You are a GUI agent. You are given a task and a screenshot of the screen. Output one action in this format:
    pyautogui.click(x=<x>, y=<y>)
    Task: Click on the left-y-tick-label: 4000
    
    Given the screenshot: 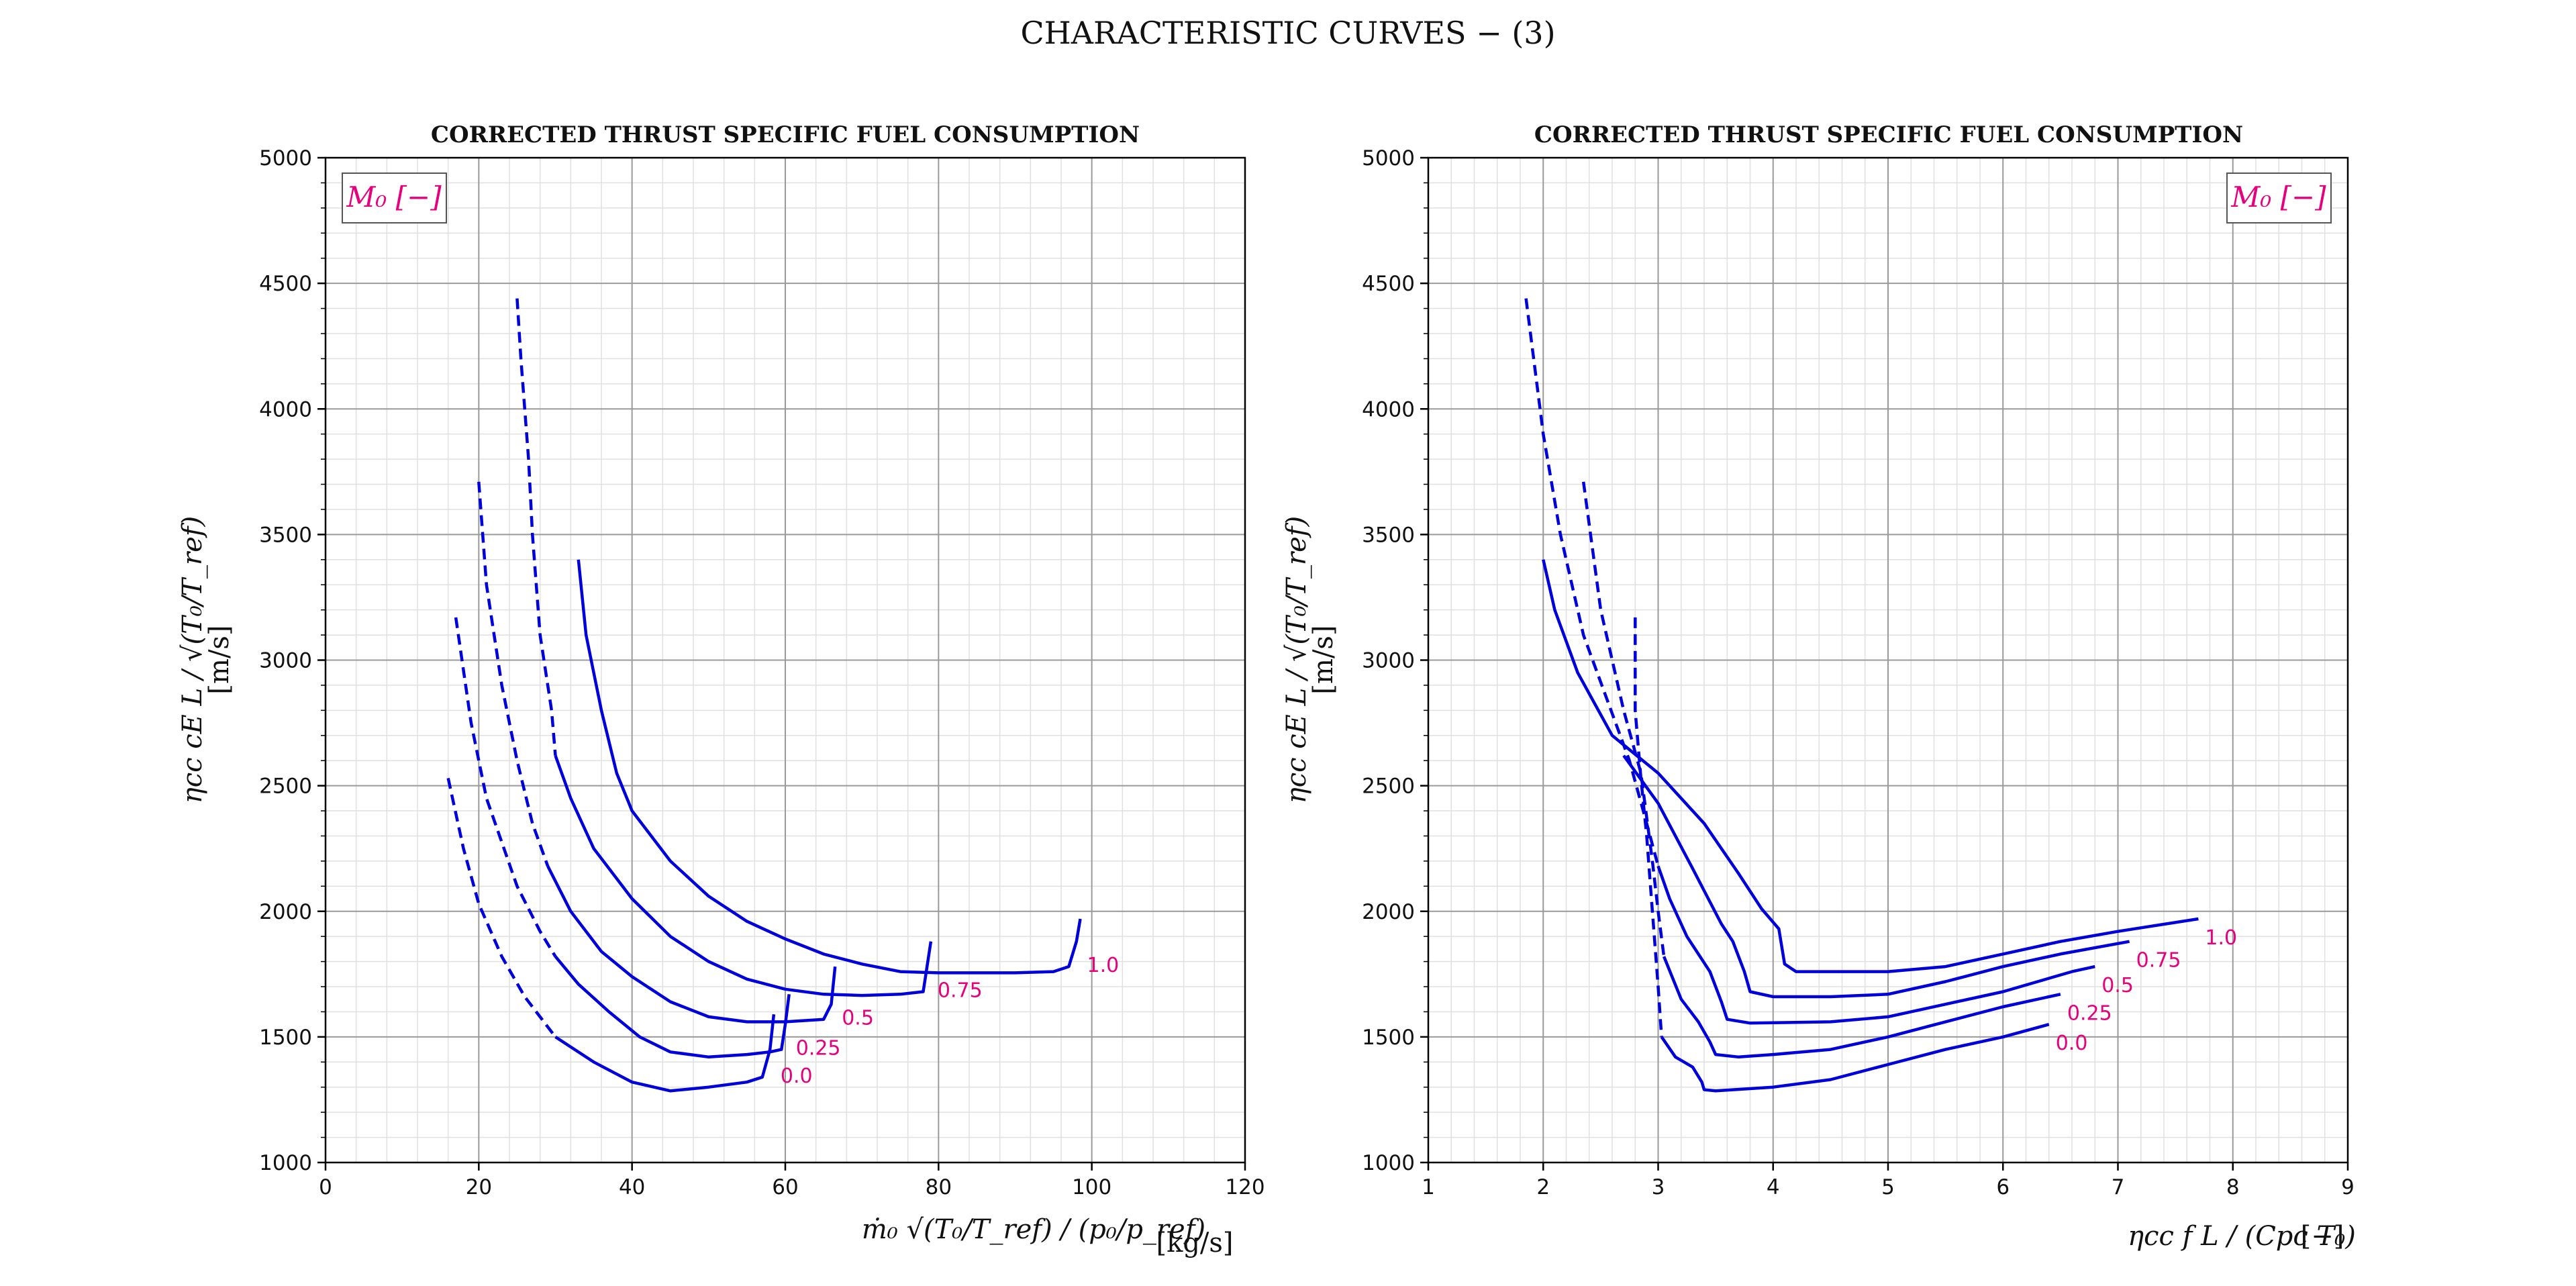 What is the action you would take?
    pyautogui.click(x=285, y=409)
    